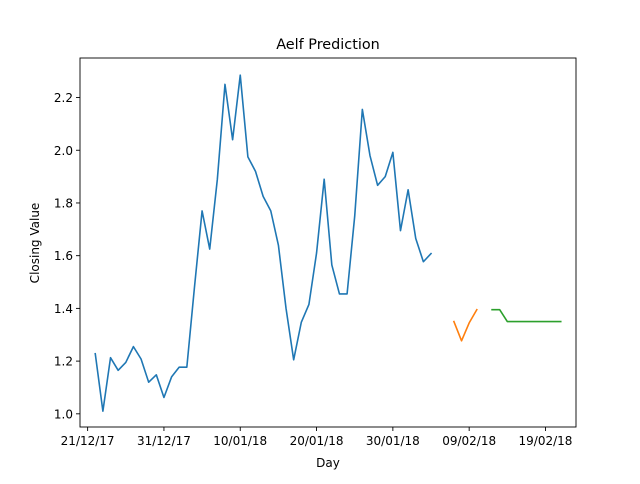 Image resolution: width=640 pixels, height=484 pixels. I want to click on y-tick-label-4: 1.8, so click(63, 203).